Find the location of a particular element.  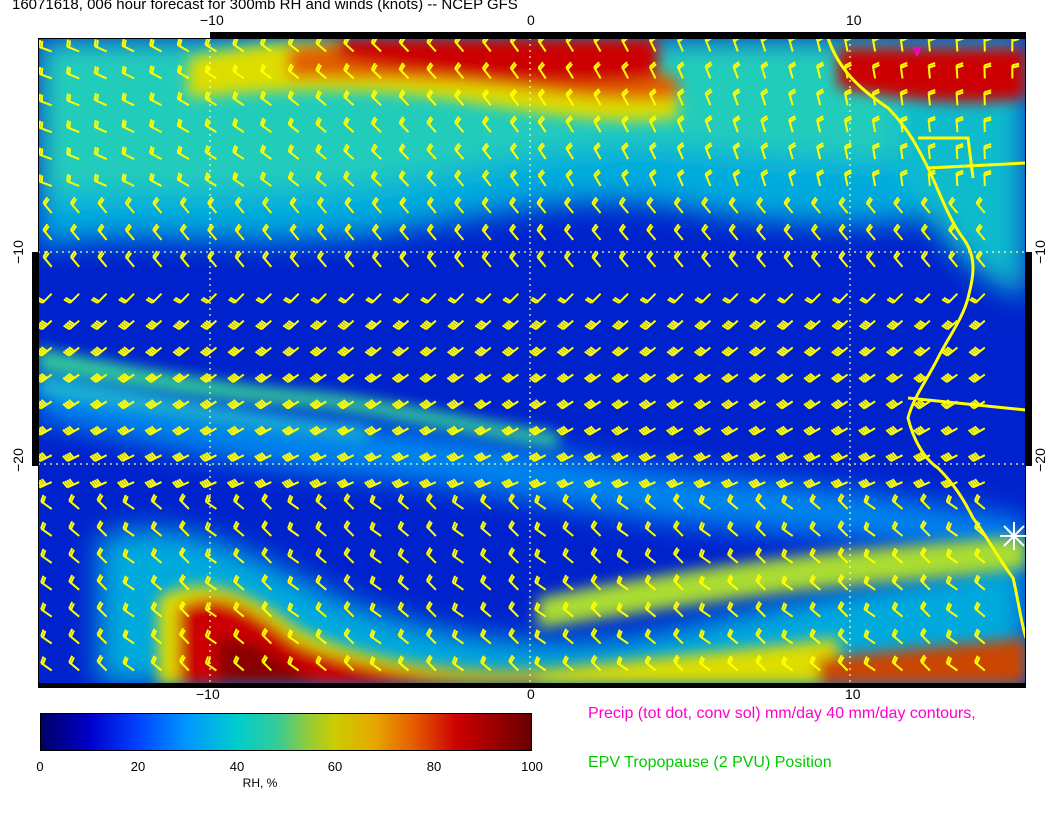

bottom-axis-label-10: 10 is located at coordinates (853, 694).